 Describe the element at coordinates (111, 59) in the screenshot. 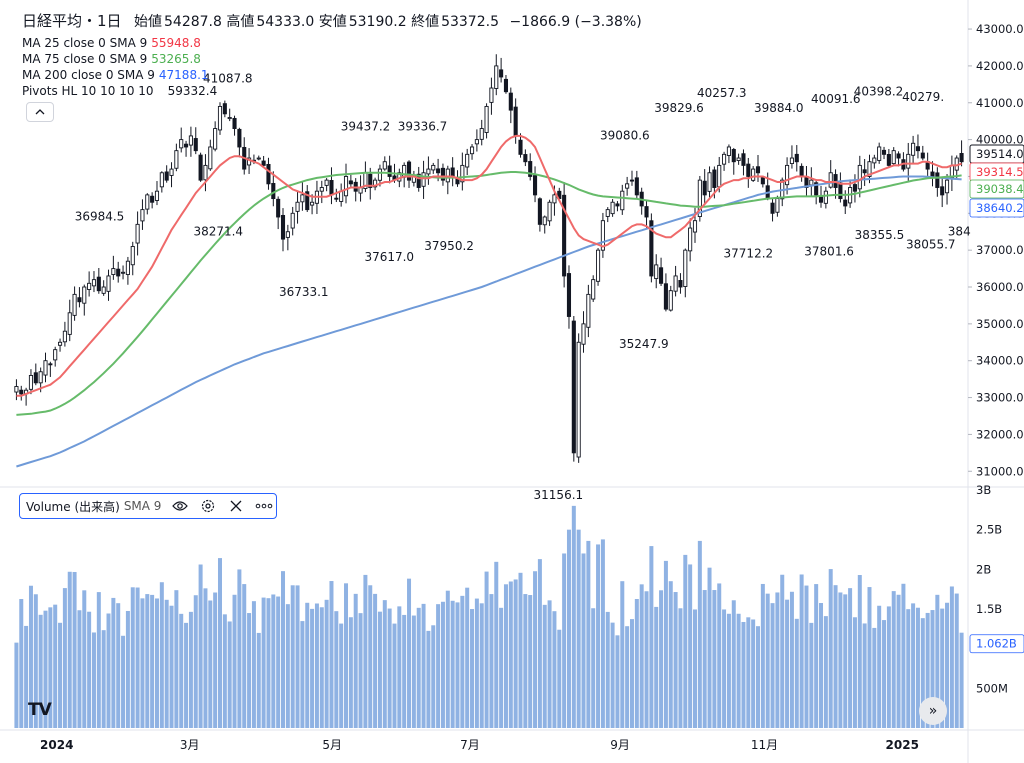

I see `ma75-legend: MA 75 close 0 SMA 9 53265.8` at that location.